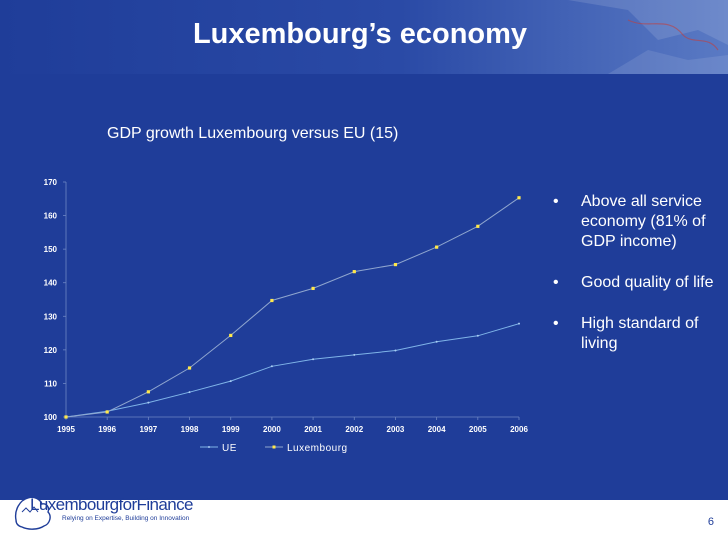  I want to click on lion-icon, so click(32, 513).